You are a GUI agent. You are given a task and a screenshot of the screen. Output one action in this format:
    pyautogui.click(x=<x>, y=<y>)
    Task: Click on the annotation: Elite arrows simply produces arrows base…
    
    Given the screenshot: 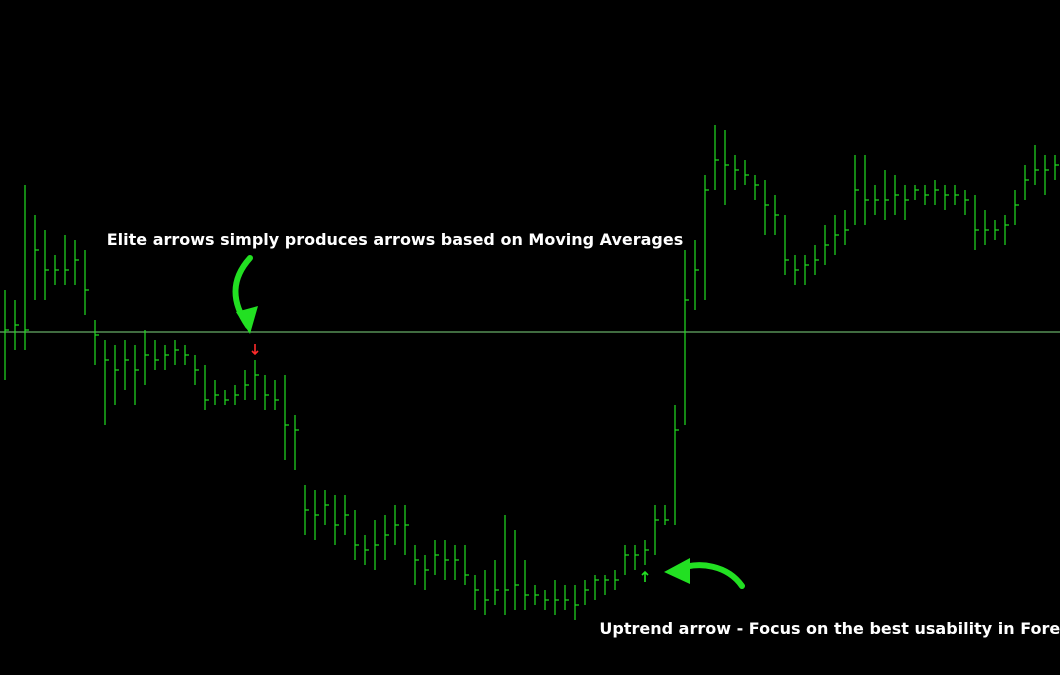 What is the action you would take?
    pyautogui.click(x=395, y=239)
    